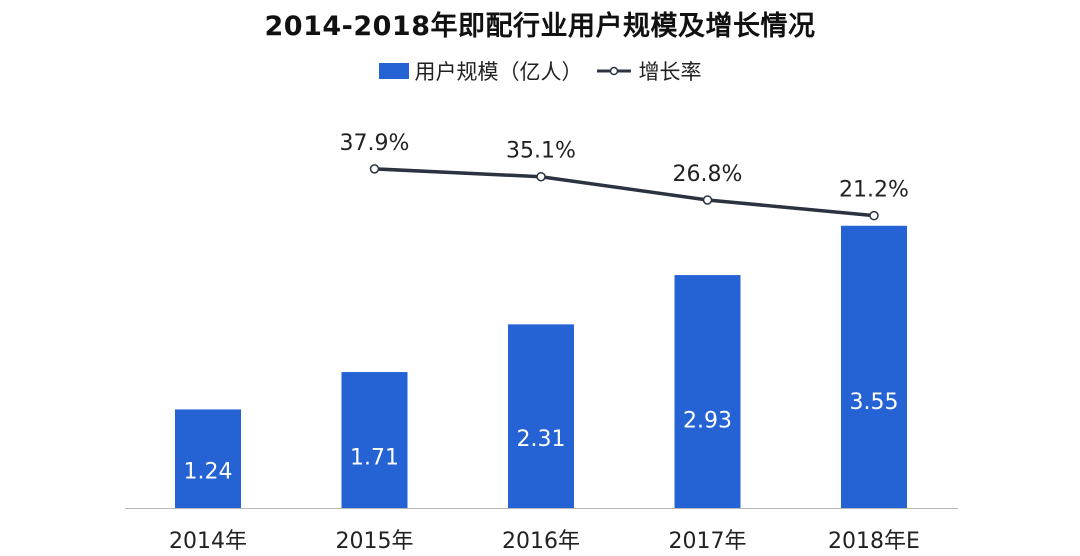 The height and width of the screenshot is (556, 1080). Describe the element at coordinates (613, 71) in the screenshot. I see `legend-line-swatch` at that location.